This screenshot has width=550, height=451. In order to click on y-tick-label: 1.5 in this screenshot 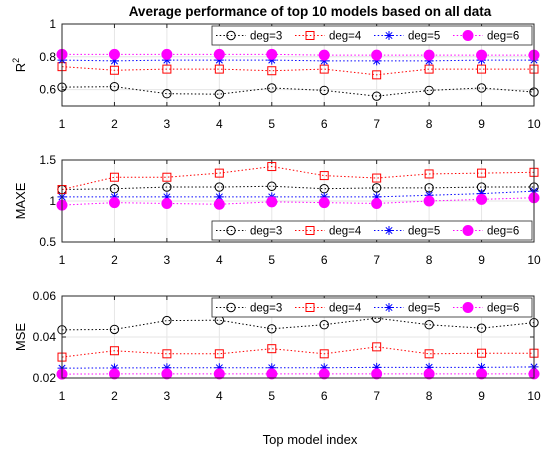, I will do `click(47, 160)`.